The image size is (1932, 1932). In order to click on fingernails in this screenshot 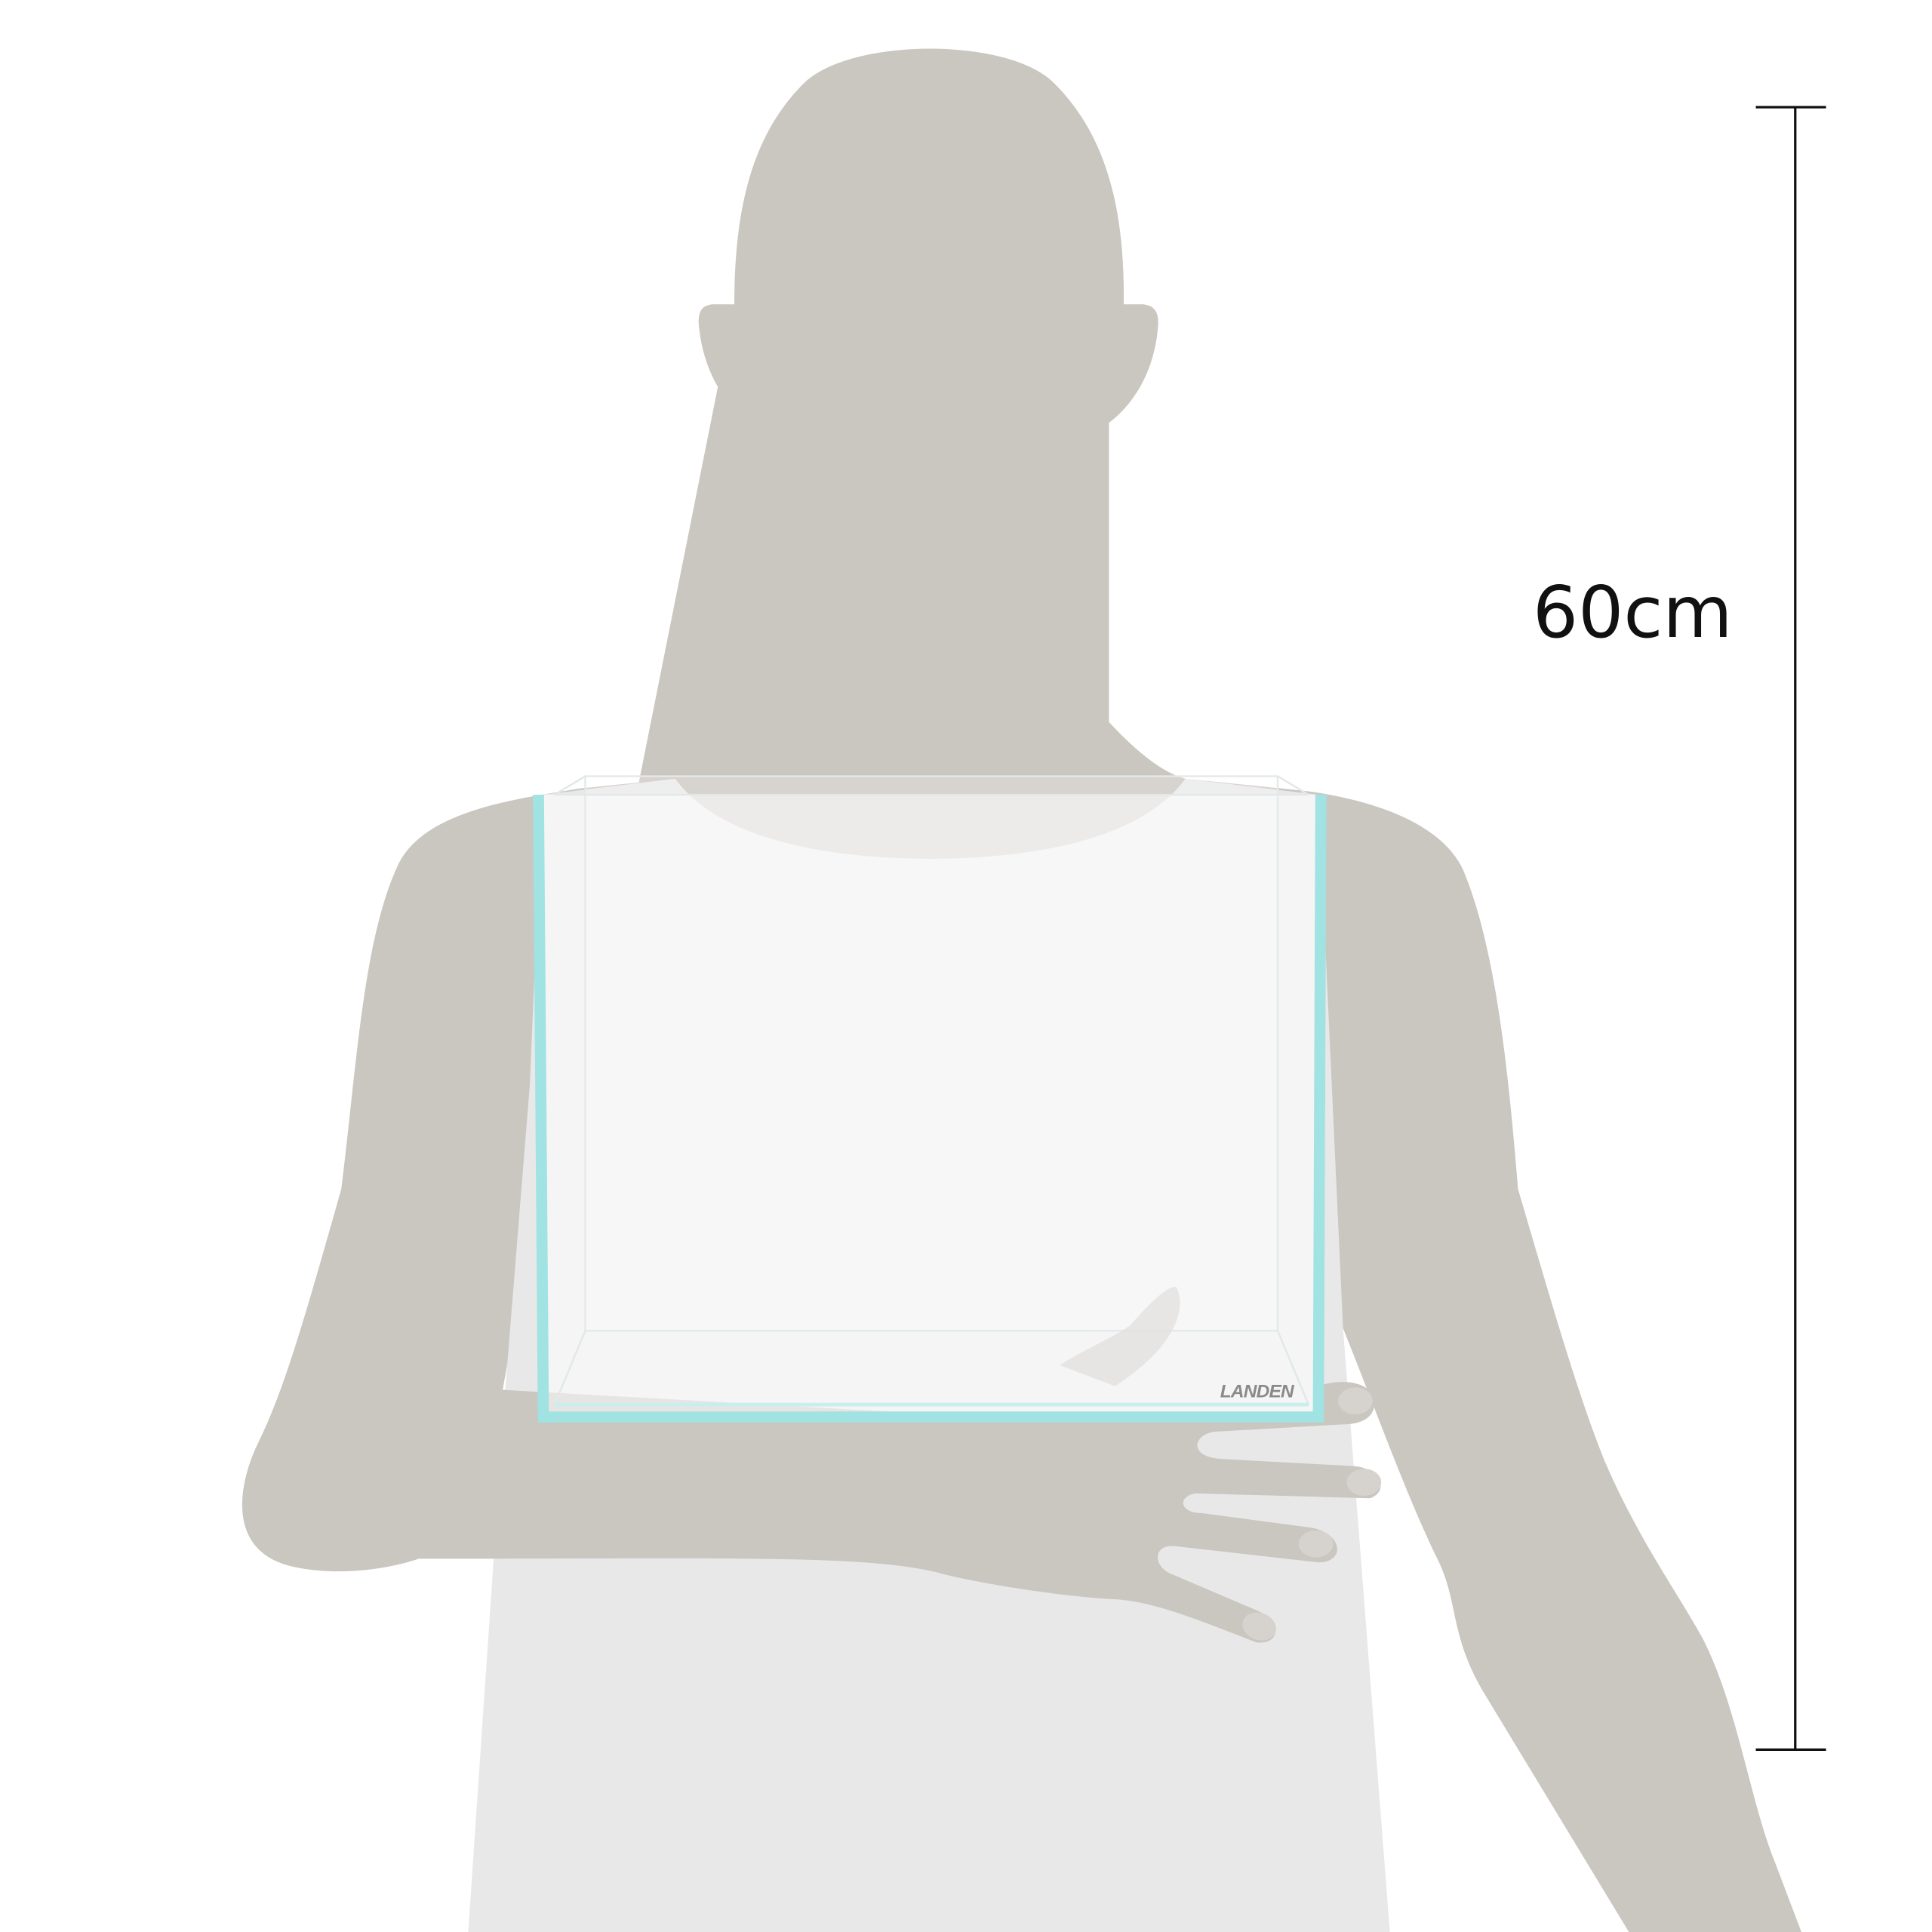, I will do `click(1312, 1514)`.